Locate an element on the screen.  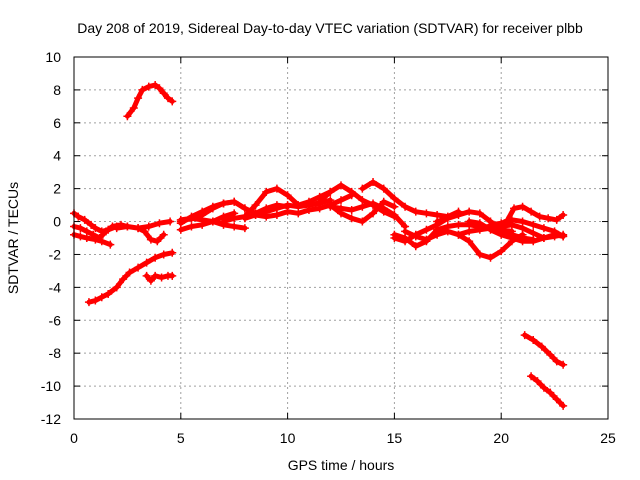
series-arc-r is located at coordinates (368, 215).